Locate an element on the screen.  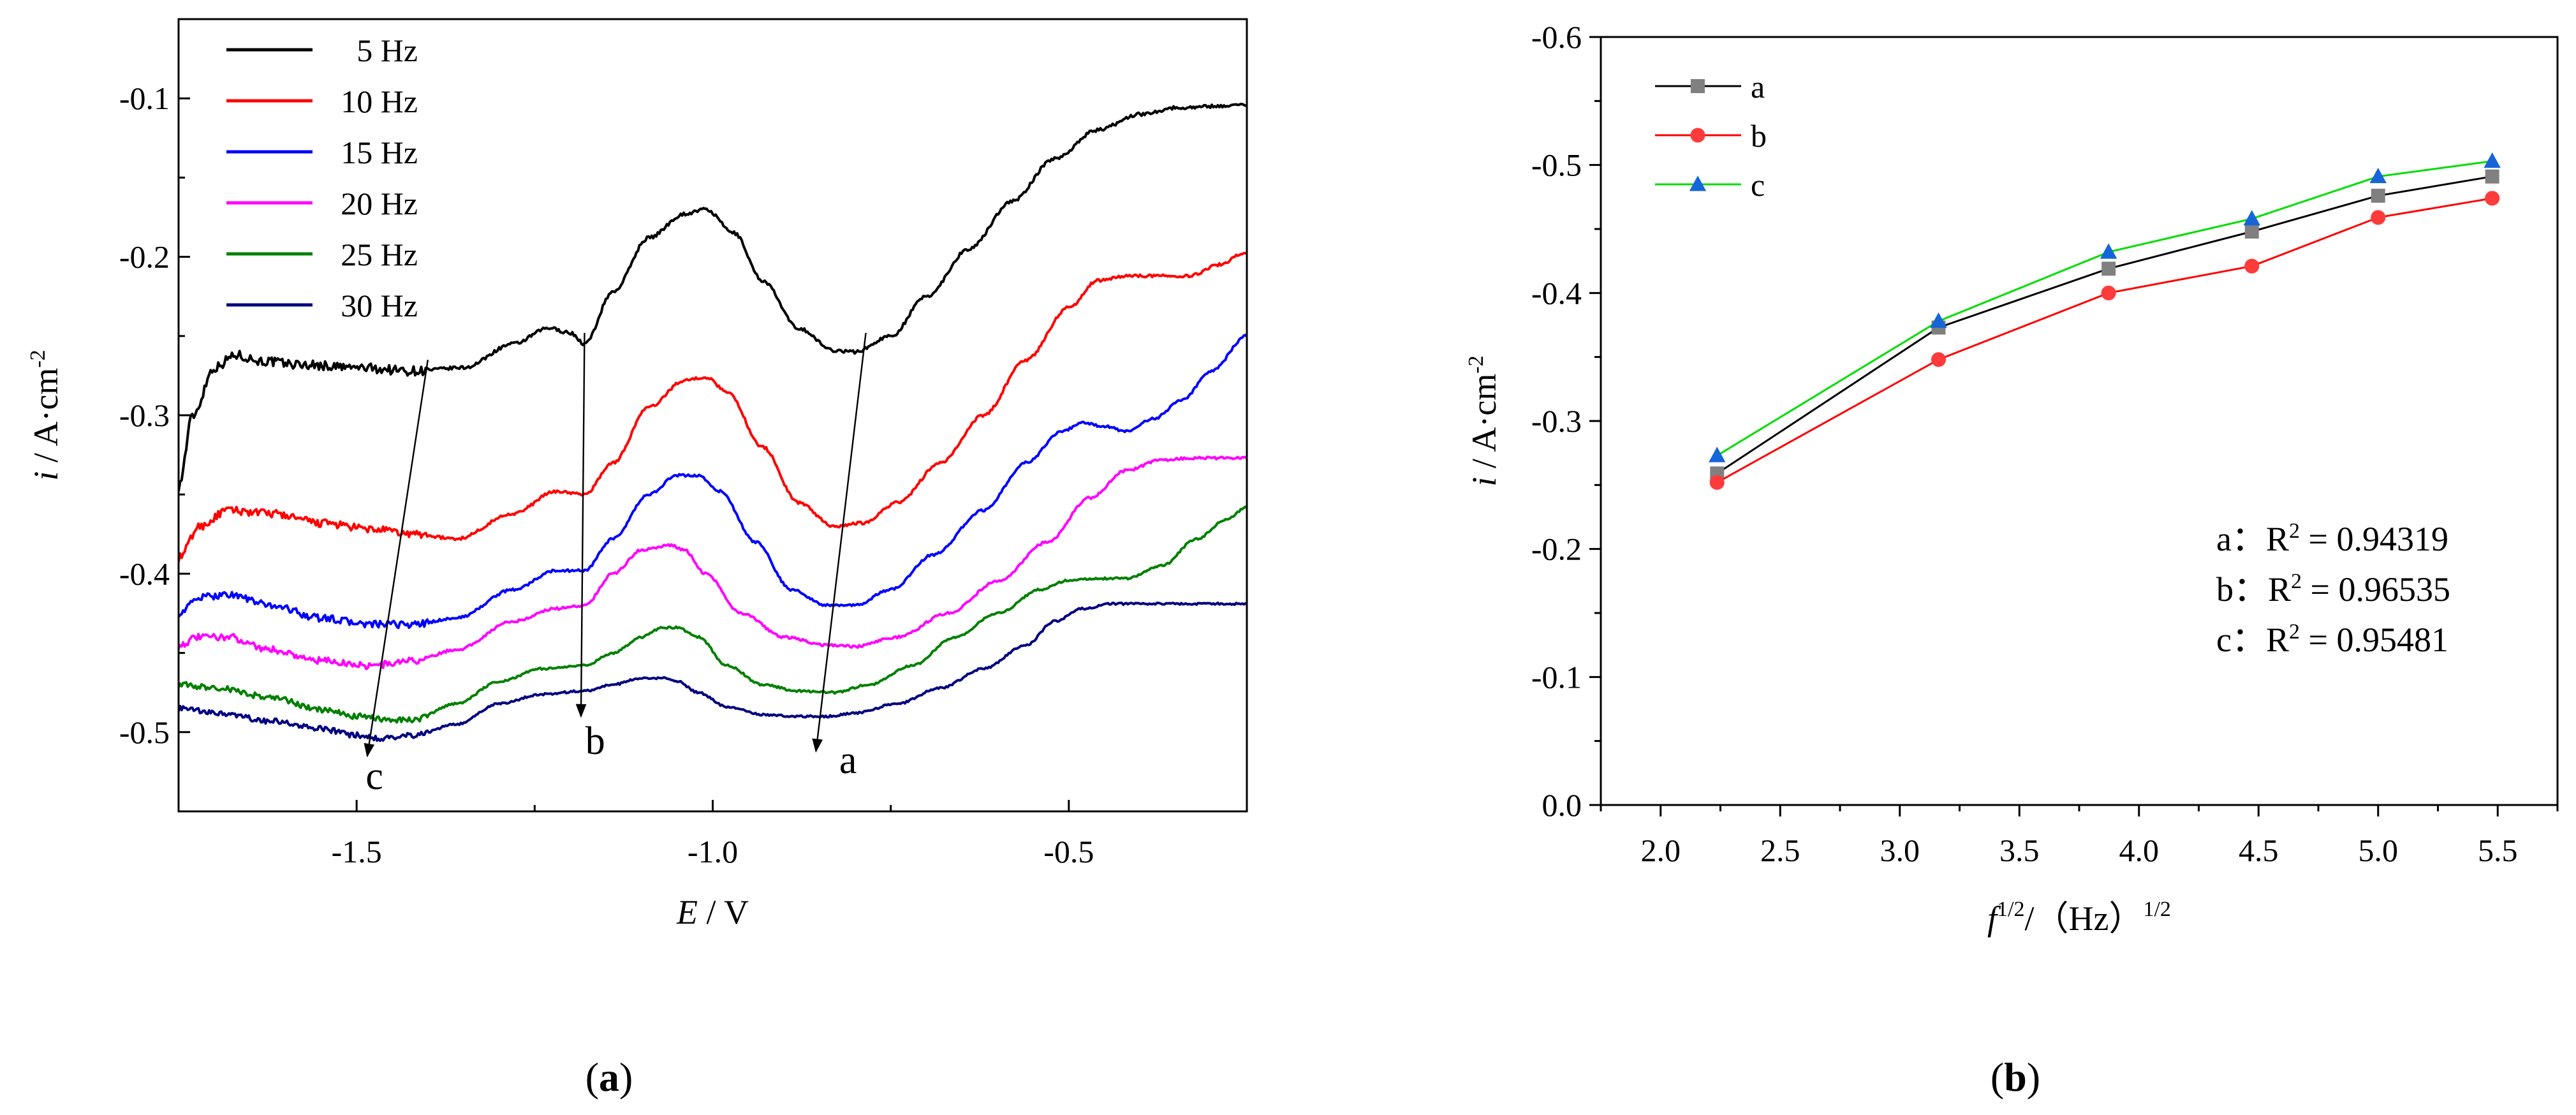
y-tick-label-b: -0.6 is located at coordinates (1556, 37).